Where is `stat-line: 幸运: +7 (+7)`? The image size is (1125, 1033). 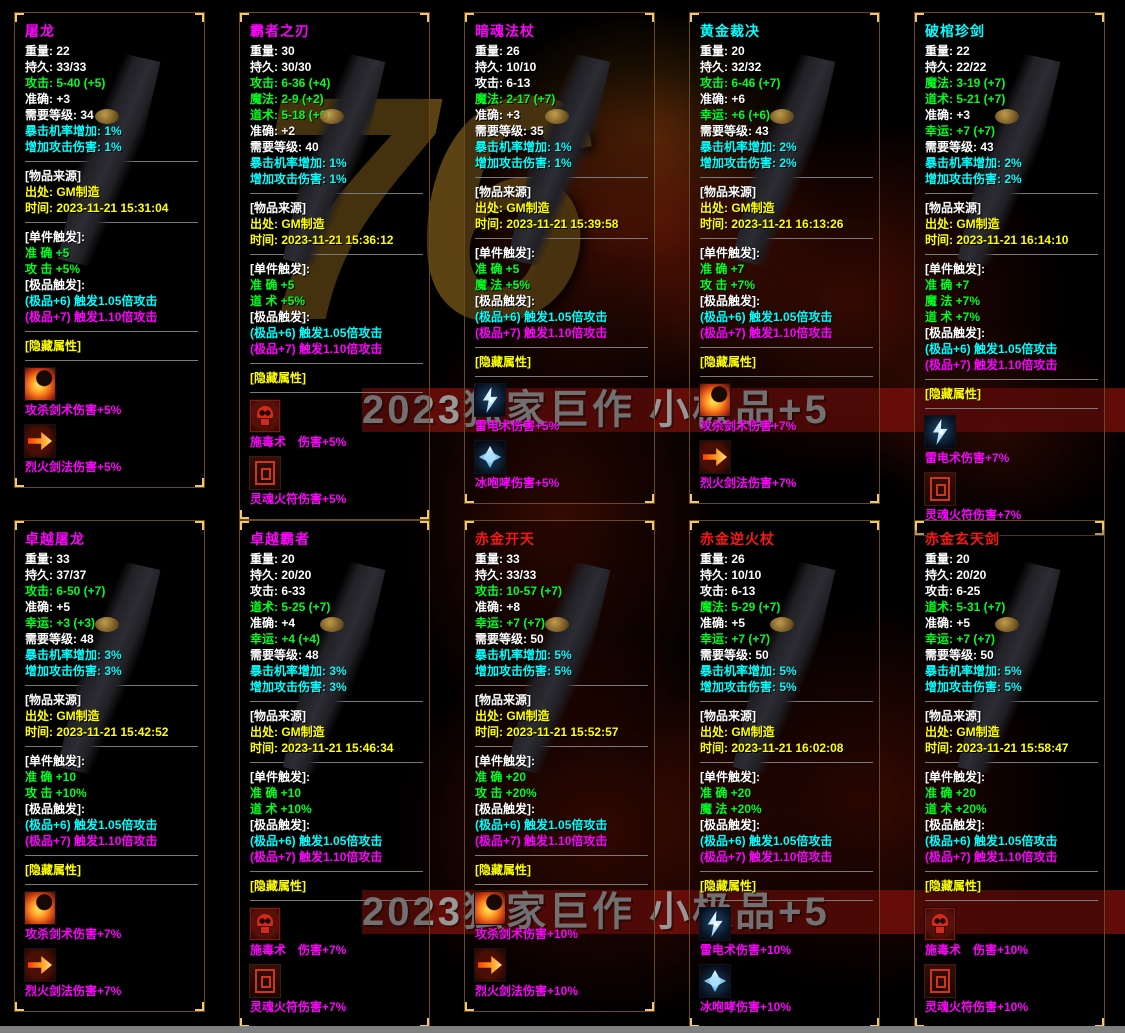 stat-line: 幸运: +7 (+7) is located at coordinates (960, 131).